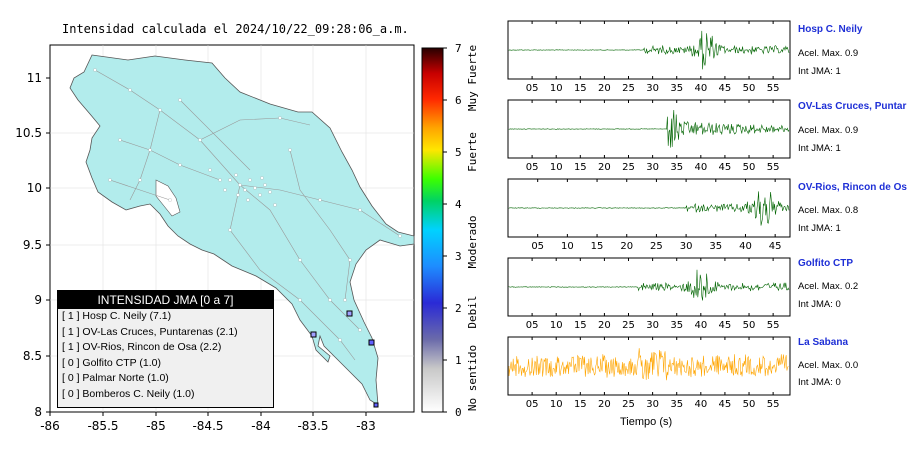  Describe the element at coordinates (458, 256) in the screenshot. I see `colorbar-tick-label: 3` at that location.